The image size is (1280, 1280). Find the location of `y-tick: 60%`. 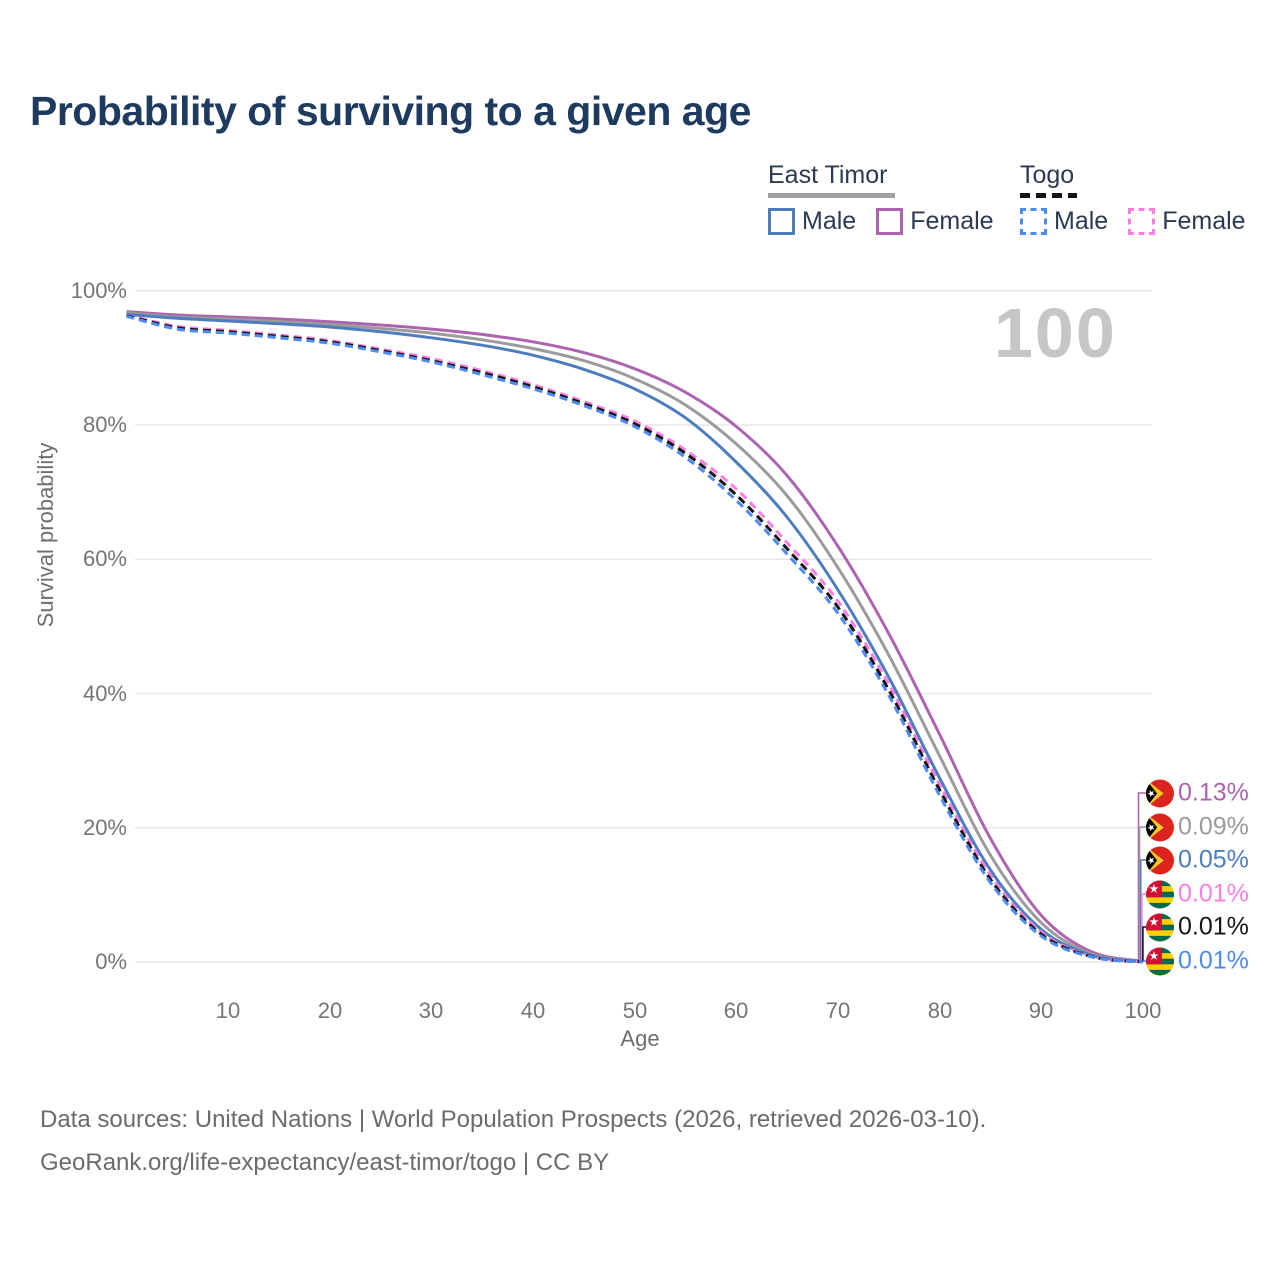

y-tick: 60% is located at coordinates (104, 558).